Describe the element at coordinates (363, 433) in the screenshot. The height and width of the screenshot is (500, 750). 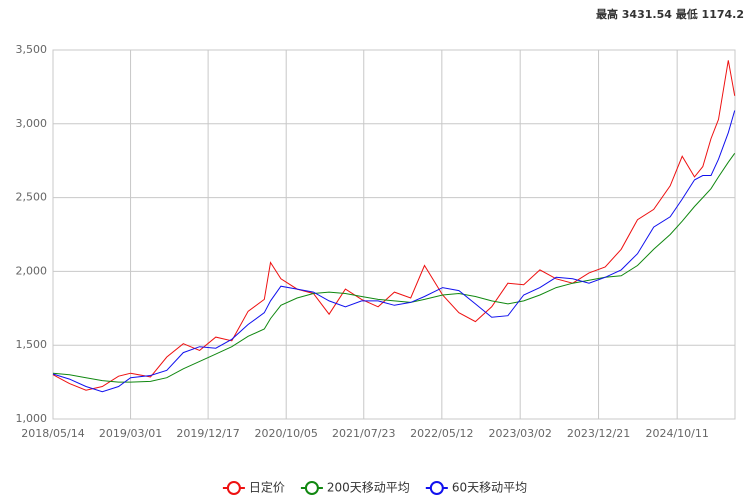
I see `x-tick-label: 2021/07/23` at that location.